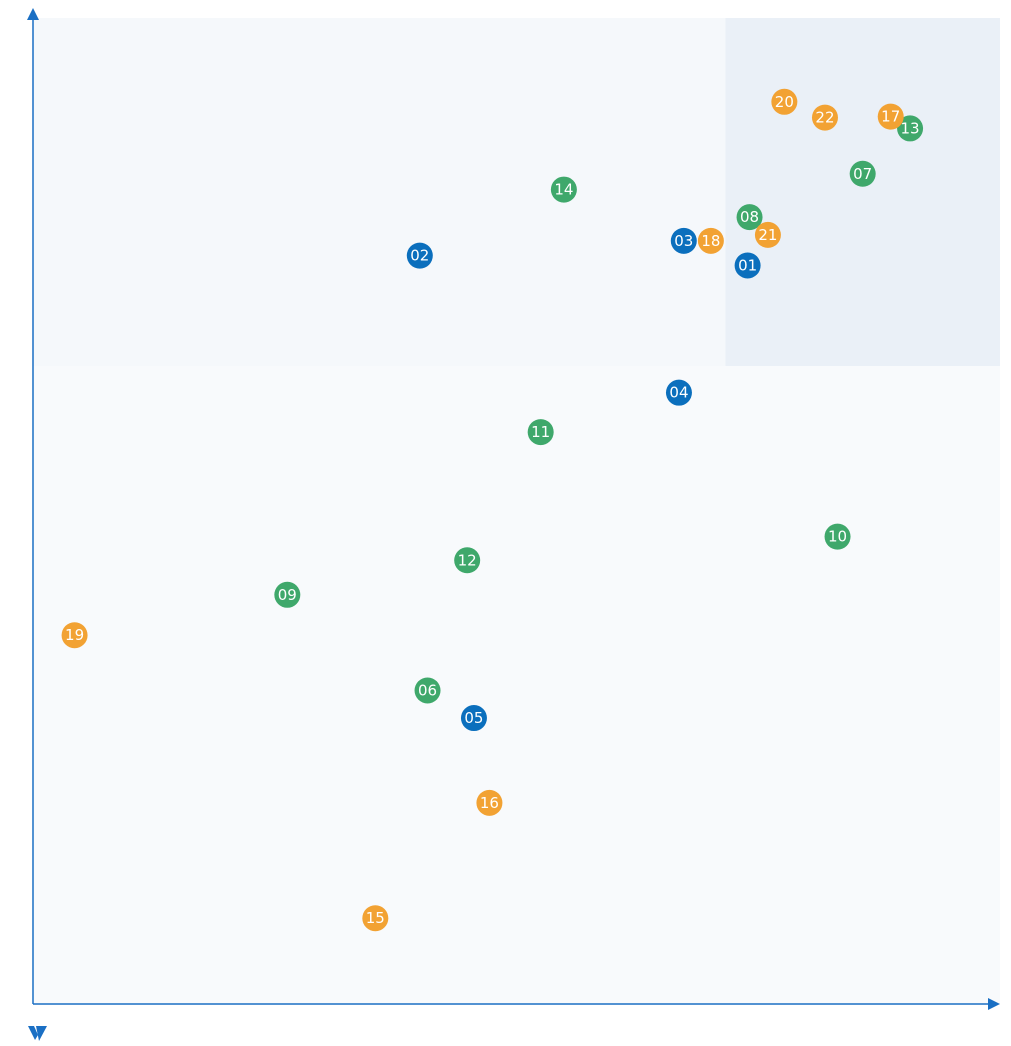 The height and width of the screenshot is (1046, 1011). I want to click on data-point-label: 01, so click(747, 265).